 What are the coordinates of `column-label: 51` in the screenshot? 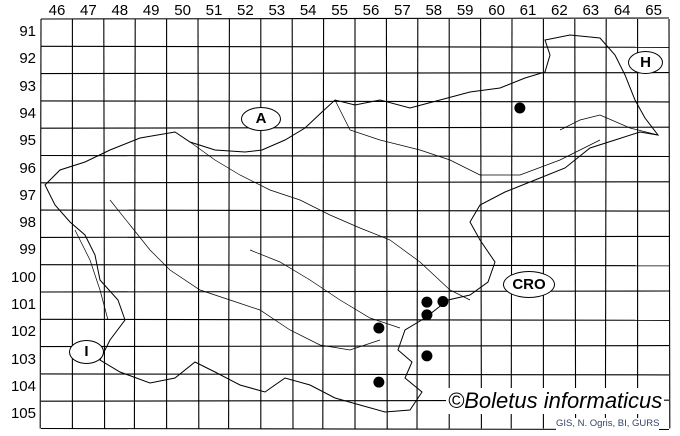 It's located at (214, 10).